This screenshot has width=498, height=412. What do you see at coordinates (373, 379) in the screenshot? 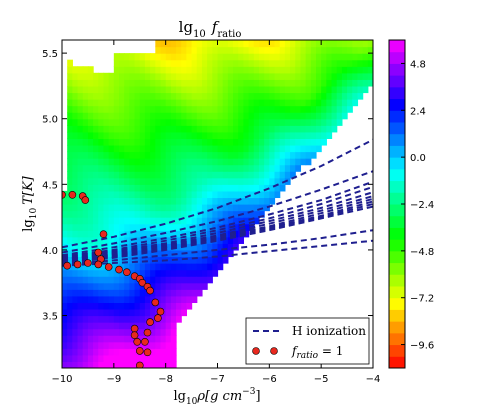
I see `x-tick-label: −4` at bounding box center [373, 379].